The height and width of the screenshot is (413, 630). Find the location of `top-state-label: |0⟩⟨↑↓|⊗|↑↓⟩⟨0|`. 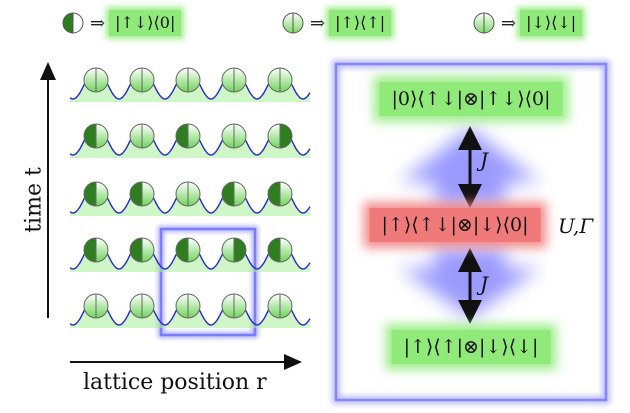

top-state-label: |0⟩⟨↑↓|⊗|↑↓⟩⟨0| is located at coordinates (471, 99).